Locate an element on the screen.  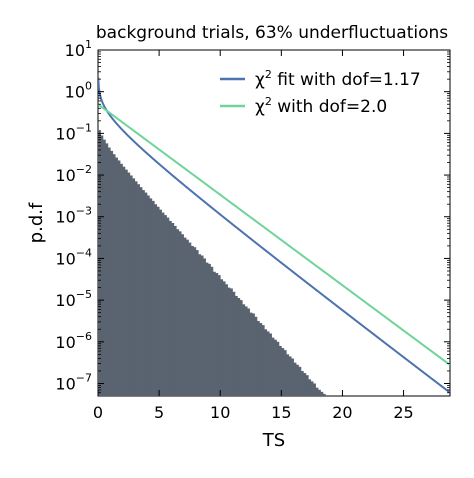
x-tick-label: 20 is located at coordinates (342, 412).